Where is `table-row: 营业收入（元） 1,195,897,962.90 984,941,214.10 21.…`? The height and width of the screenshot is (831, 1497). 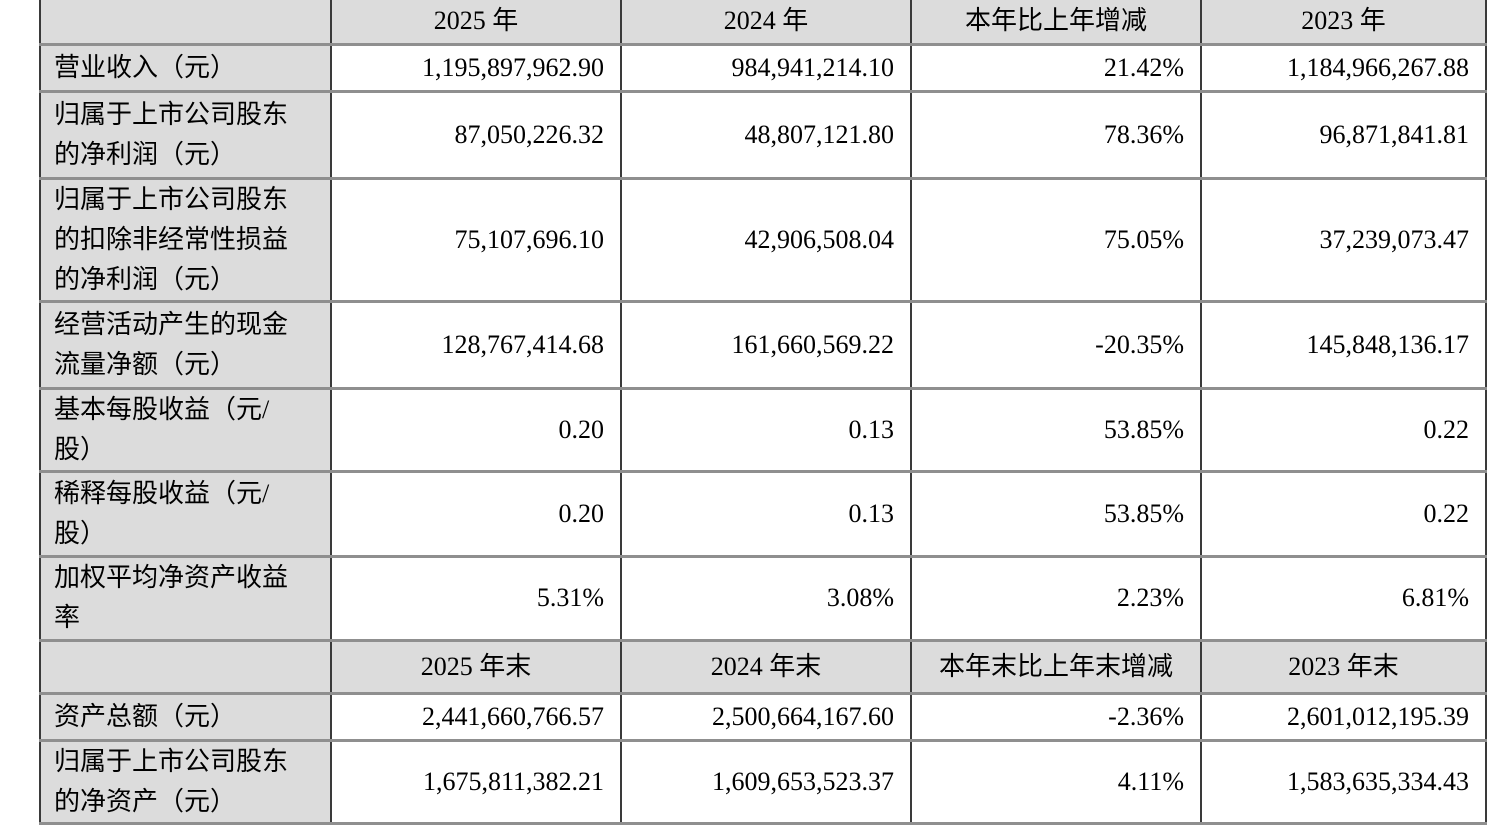 table-row: 营业收入（元） 1,195,897,962.90 984,941,214.10 21.… is located at coordinates (763, 66).